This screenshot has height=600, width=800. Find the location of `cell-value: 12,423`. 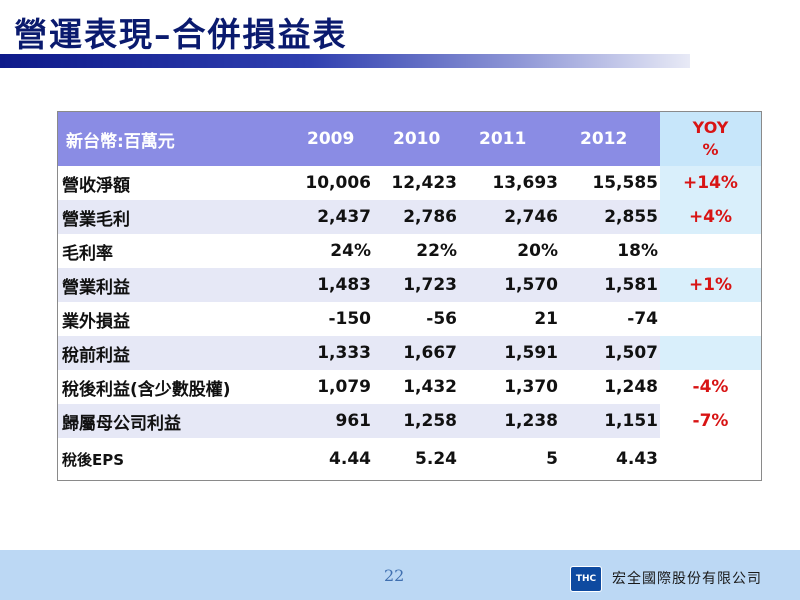

cell-value: 12,423 is located at coordinates (416, 183).